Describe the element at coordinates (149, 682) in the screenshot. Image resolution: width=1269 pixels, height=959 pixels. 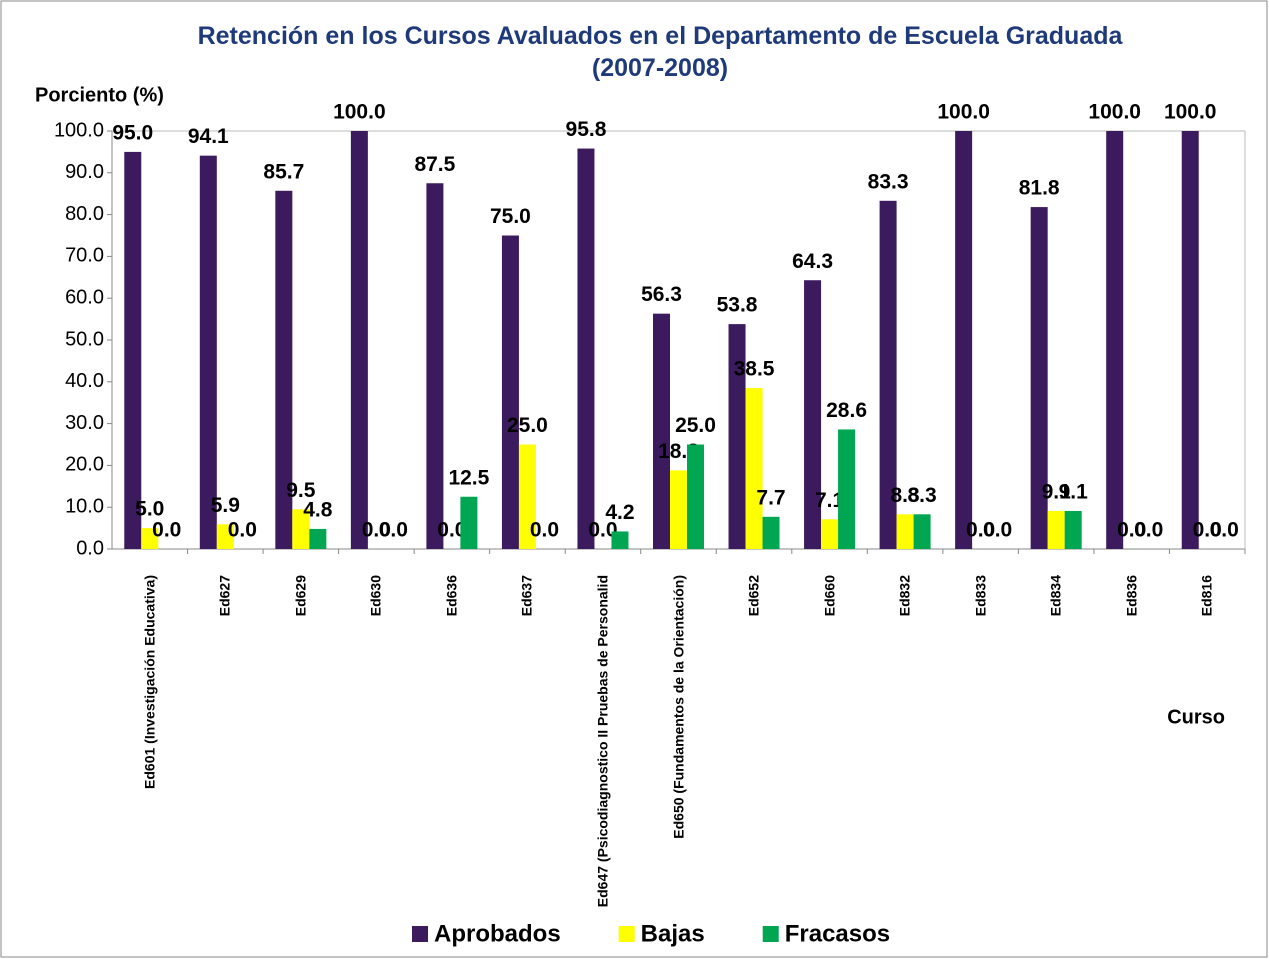
I see `x-tick-label: Ed601 (Investigación Educativa)` at that location.